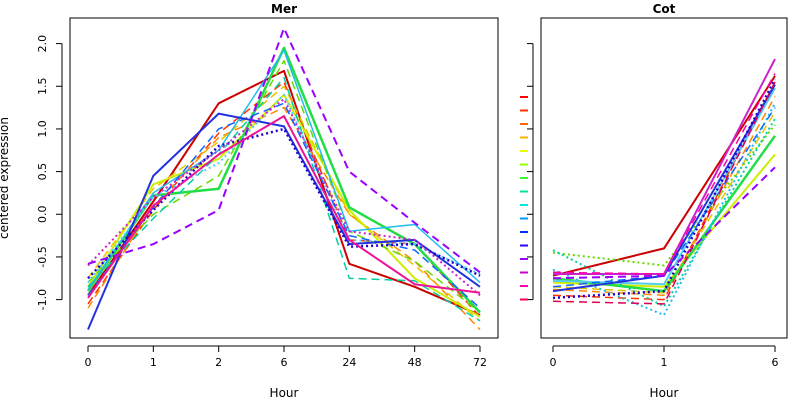 This screenshot has width=800, height=400. Describe the element at coordinates (88, 362) in the screenshot. I see `mer-x-tick-label: 0` at that location.